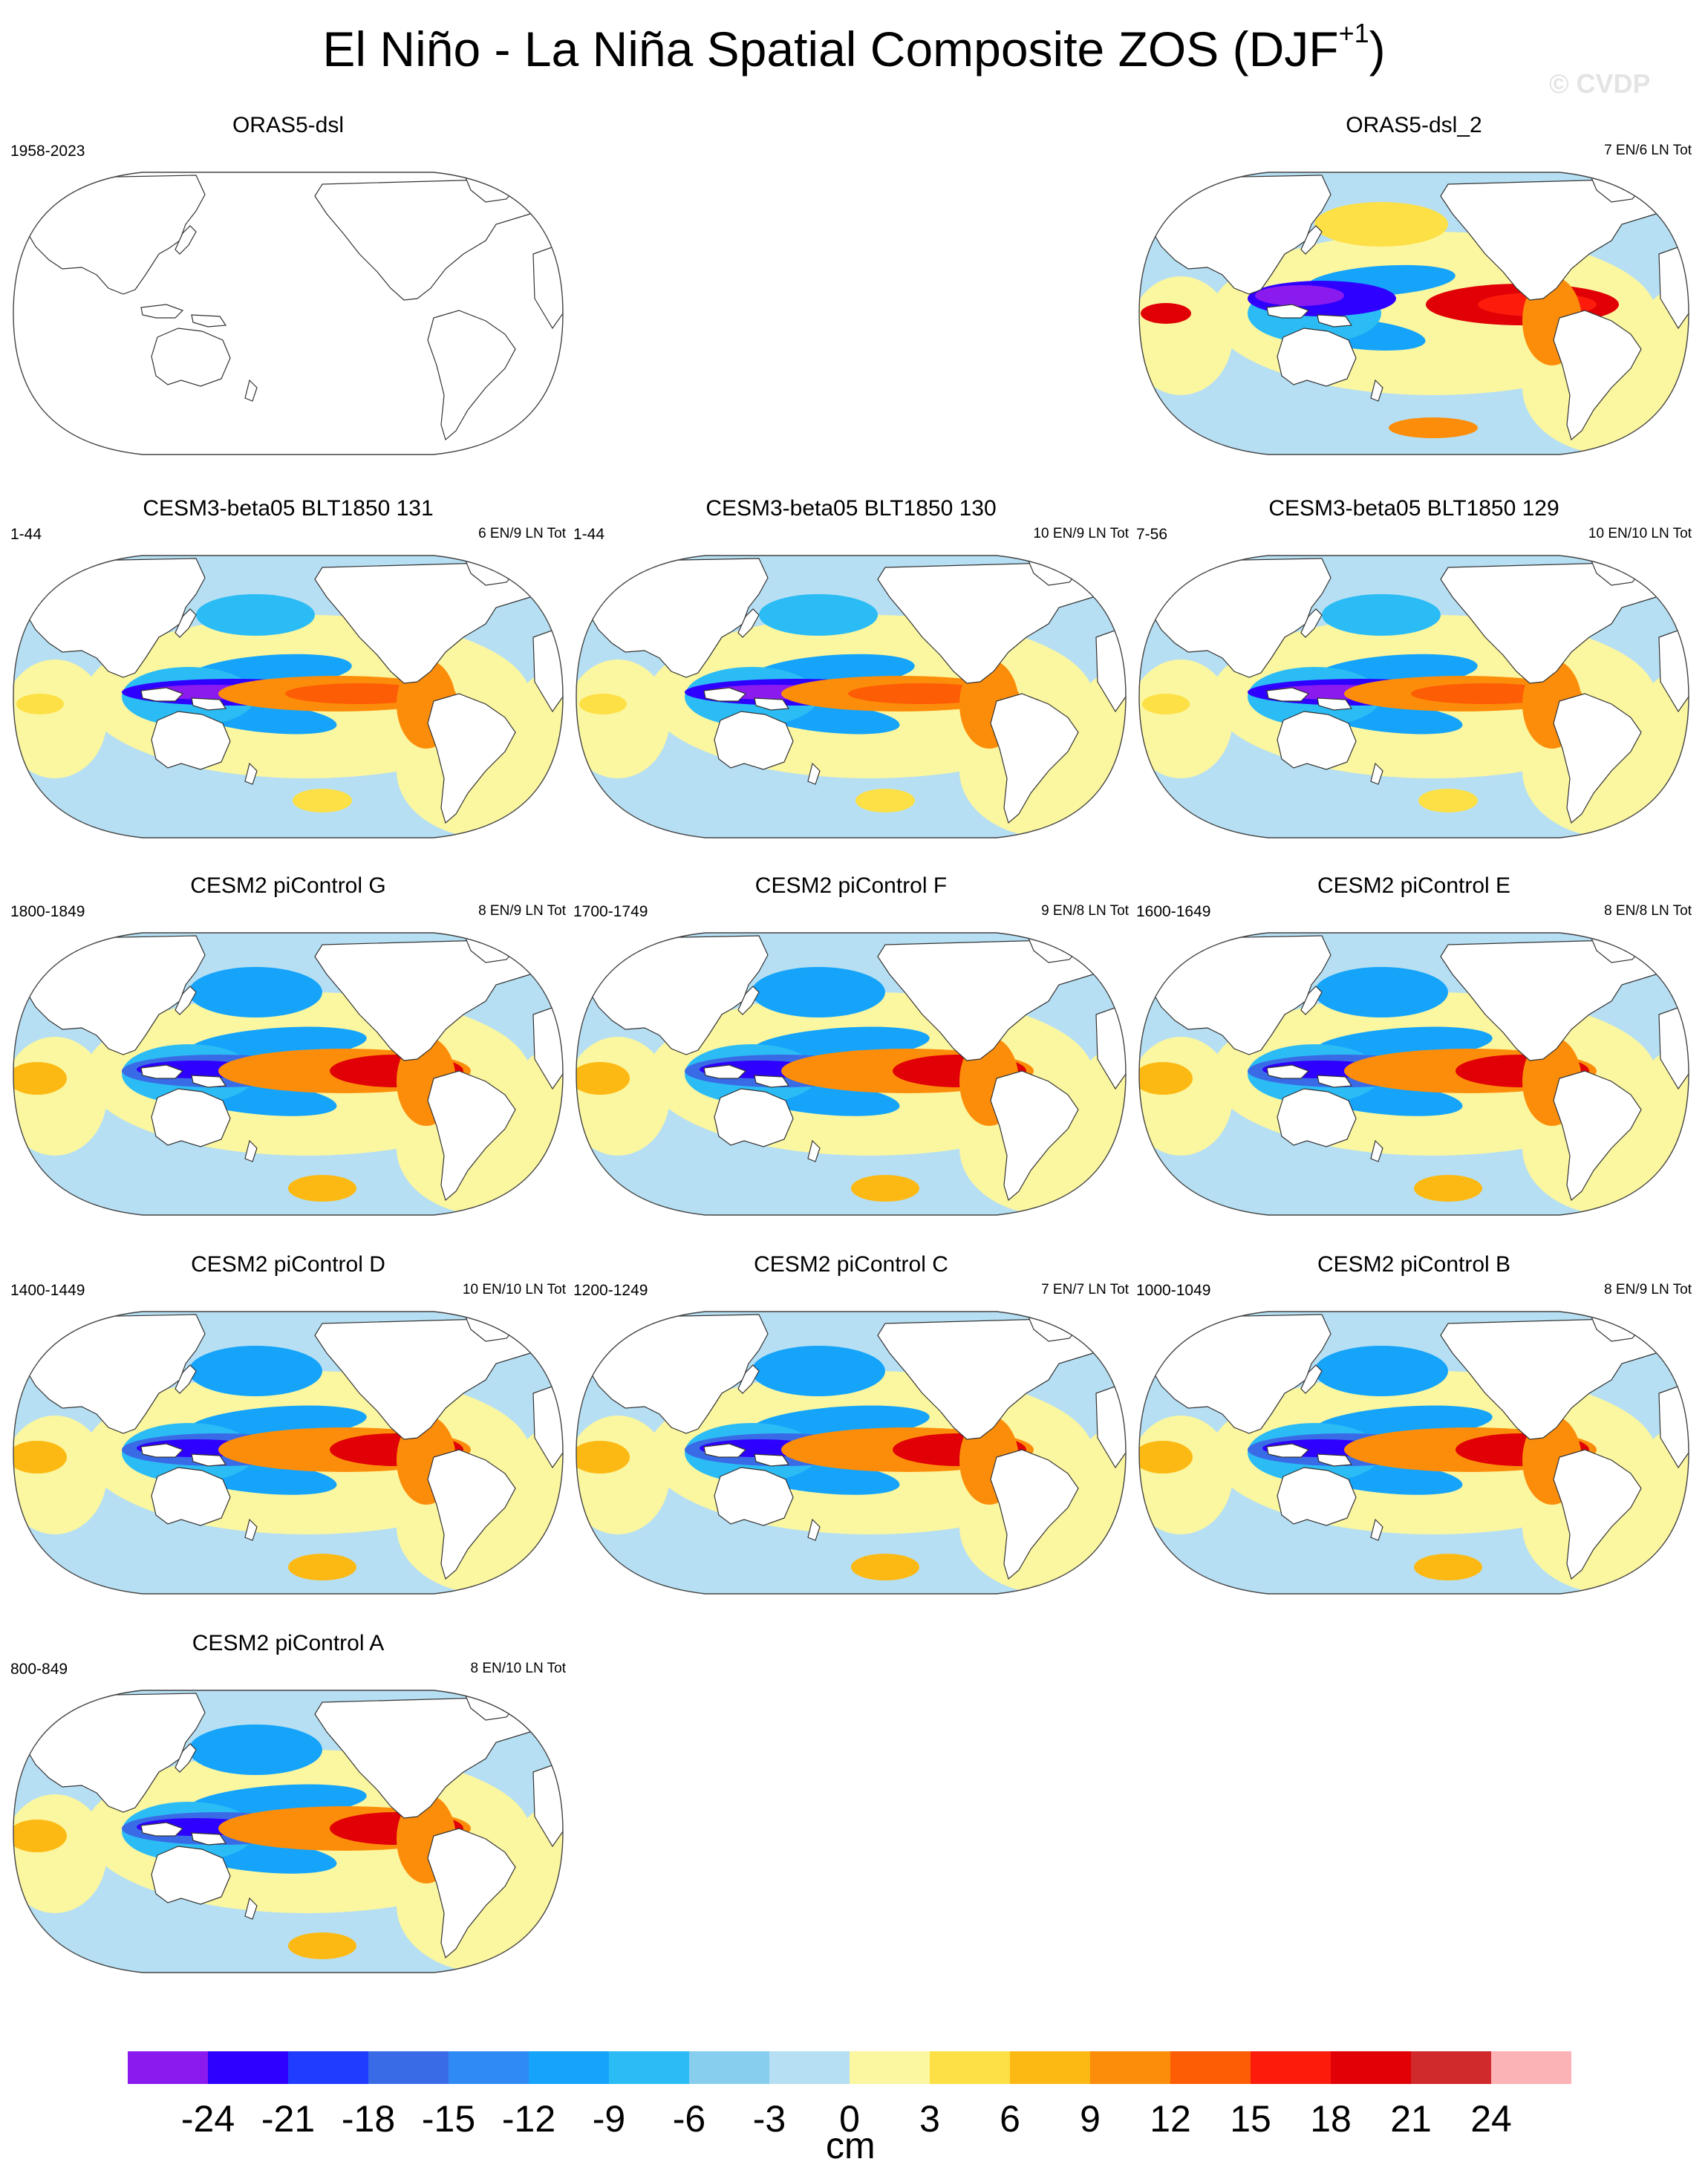 This screenshot has width=1708, height=2182. What do you see at coordinates (288, 508) in the screenshot?
I see `panel-title: CESM3-beta05 BLT1850 131` at bounding box center [288, 508].